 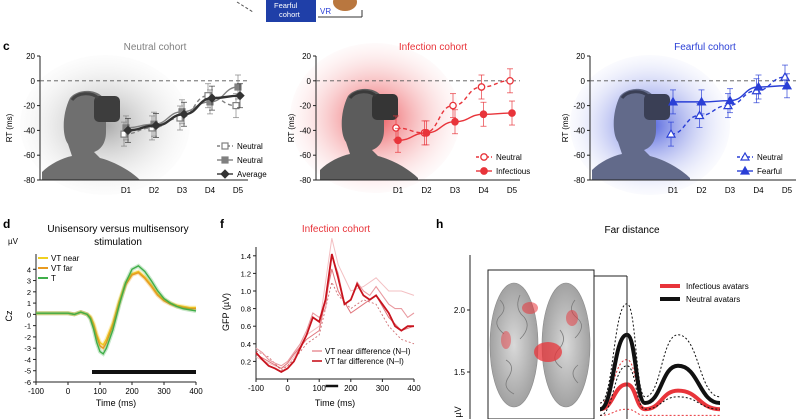 I want to click on y-tick-label: -6, so click(x=27, y=382).